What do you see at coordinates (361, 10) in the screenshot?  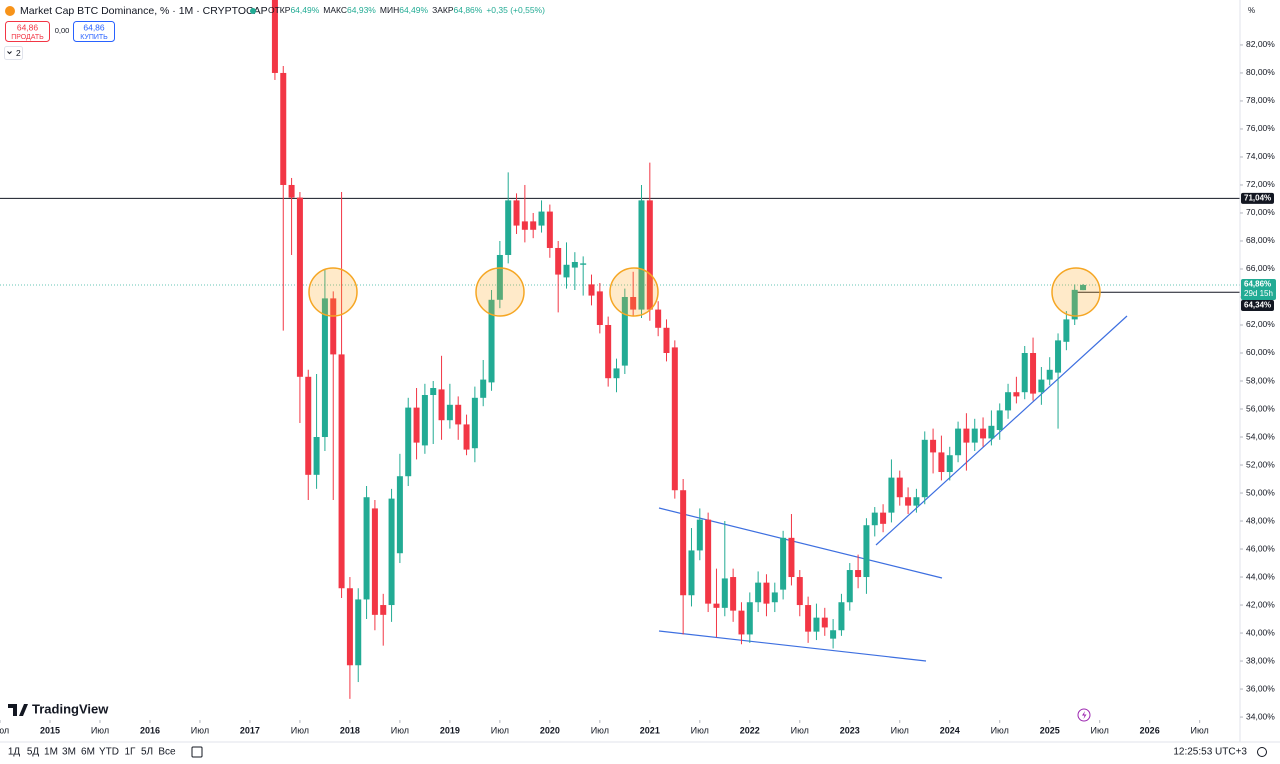 I see `ohlc-value: 64,93%` at bounding box center [361, 10].